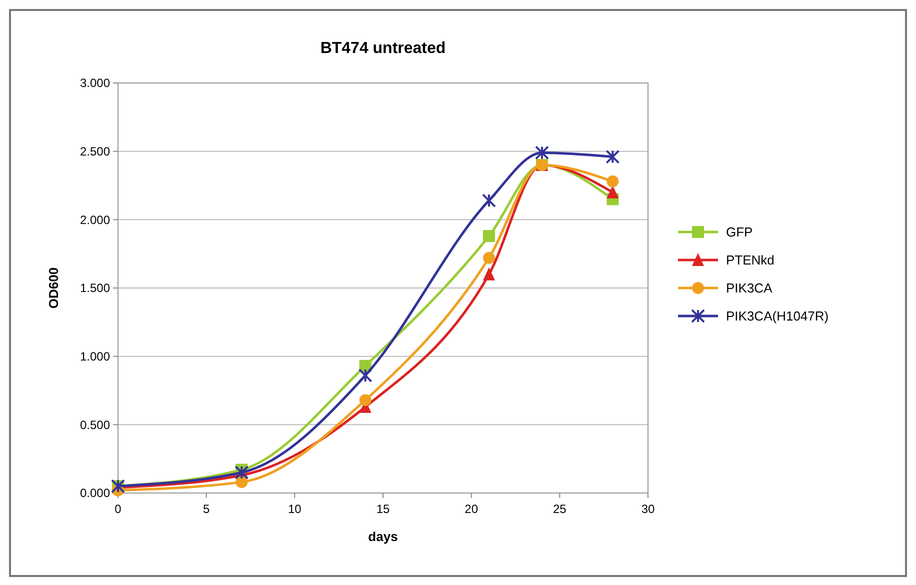 This screenshot has width=916, height=585. What do you see at coordinates (95, 357) in the screenshot?
I see `y-tick-label: 1.000` at bounding box center [95, 357].